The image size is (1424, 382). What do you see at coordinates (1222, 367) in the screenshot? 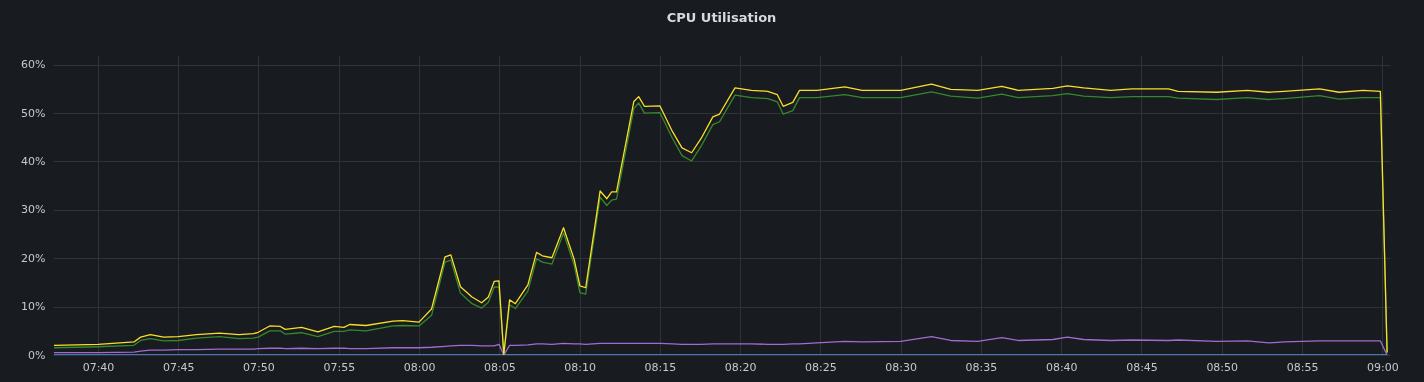
I see `x-tick-label: 08:50` at bounding box center [1222, 367].